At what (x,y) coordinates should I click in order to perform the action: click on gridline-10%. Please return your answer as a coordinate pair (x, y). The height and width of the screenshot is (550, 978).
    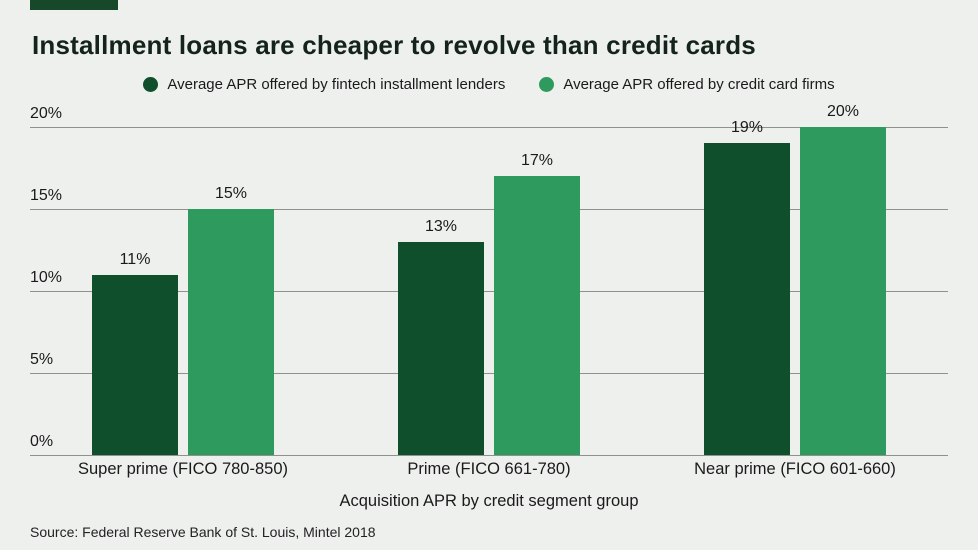
    Looking at the image, I should click on (489, 291).